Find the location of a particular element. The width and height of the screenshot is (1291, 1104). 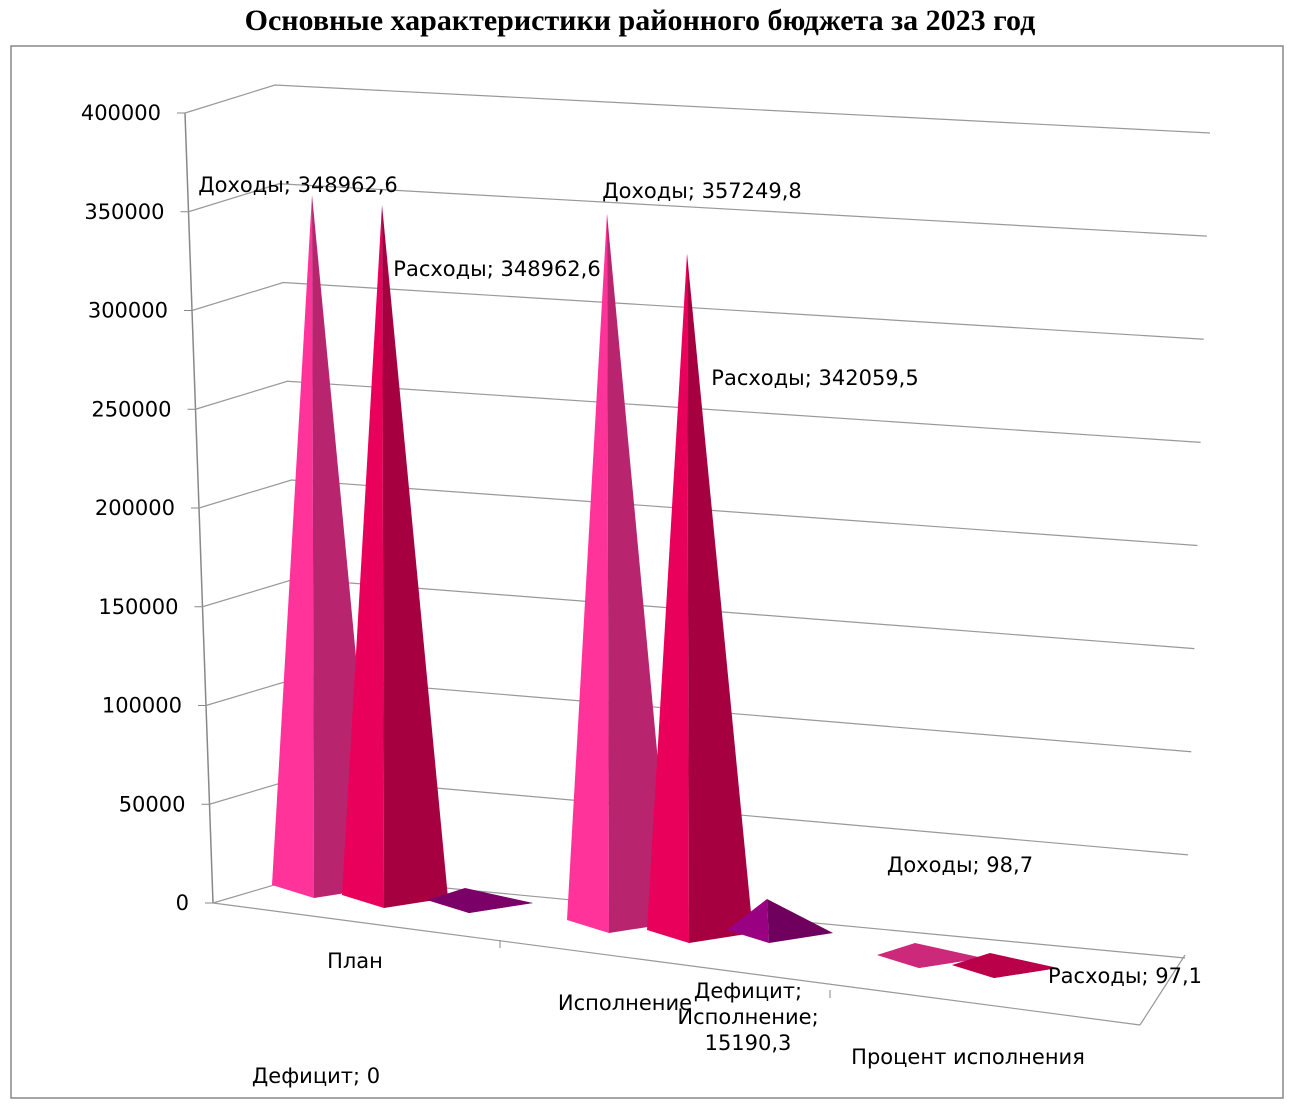

x-tick-label: План is located at coordinates (355, 961).